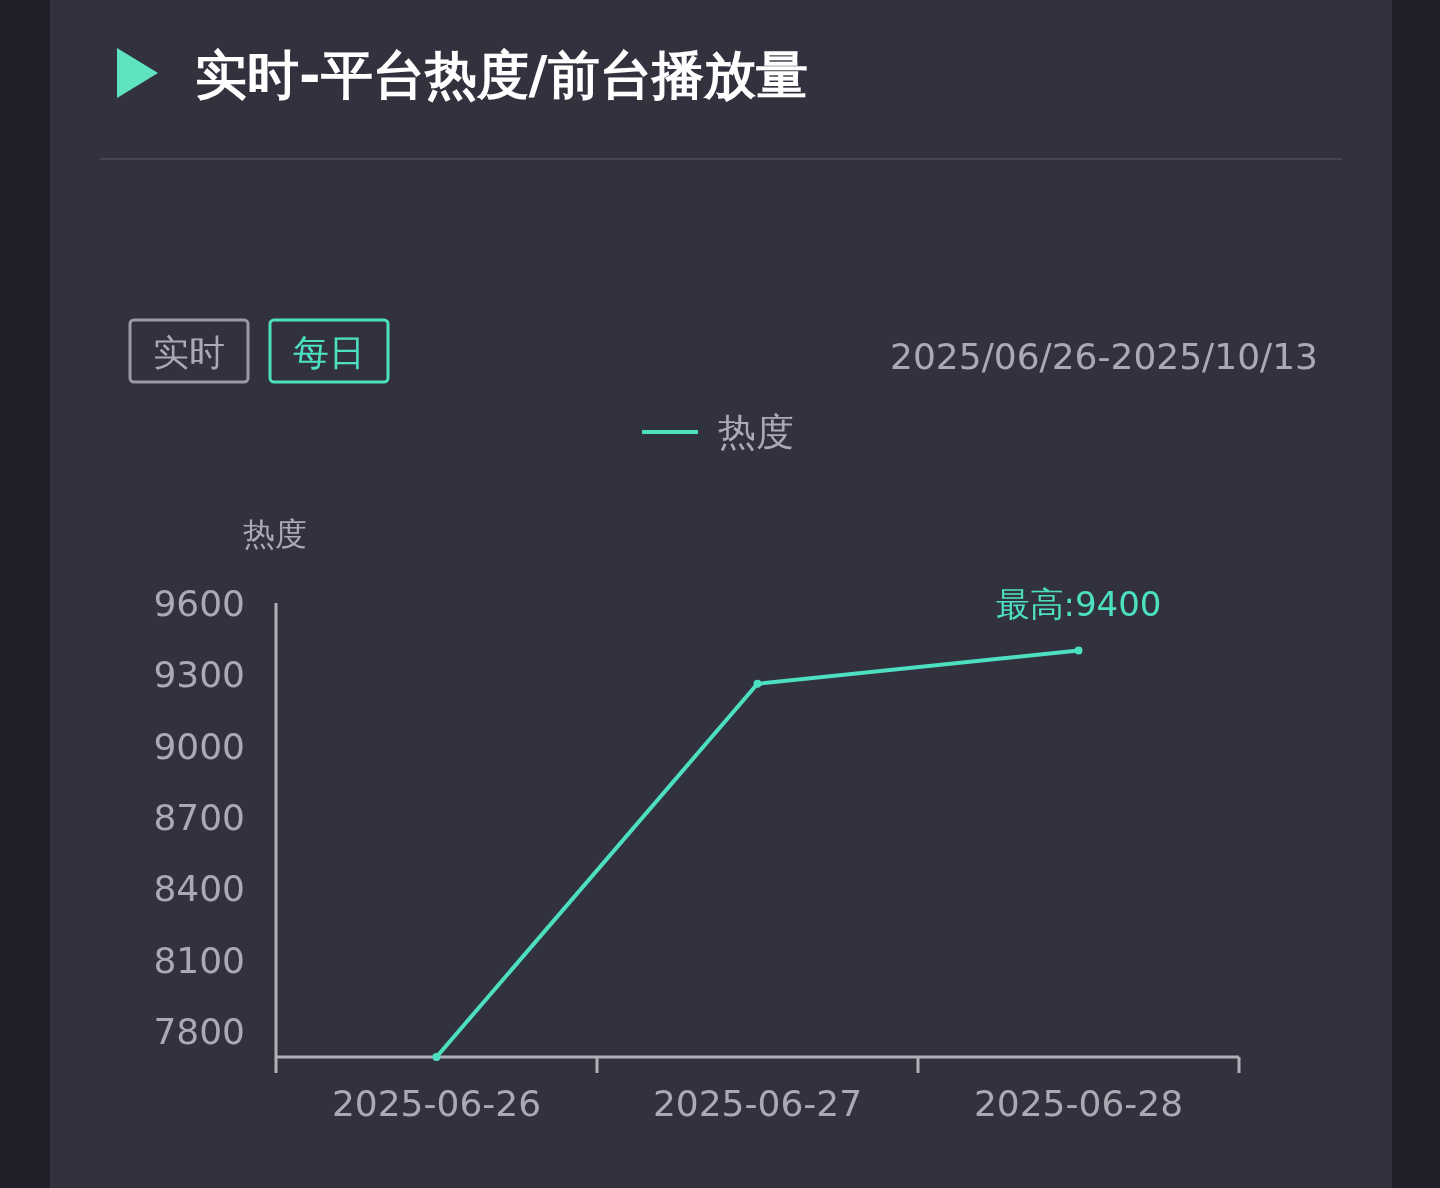 The image size is (1440, 1188). Describe the element at coordinates (756, 432) in the screenshot. I see `legend-label: 热度` at that location.